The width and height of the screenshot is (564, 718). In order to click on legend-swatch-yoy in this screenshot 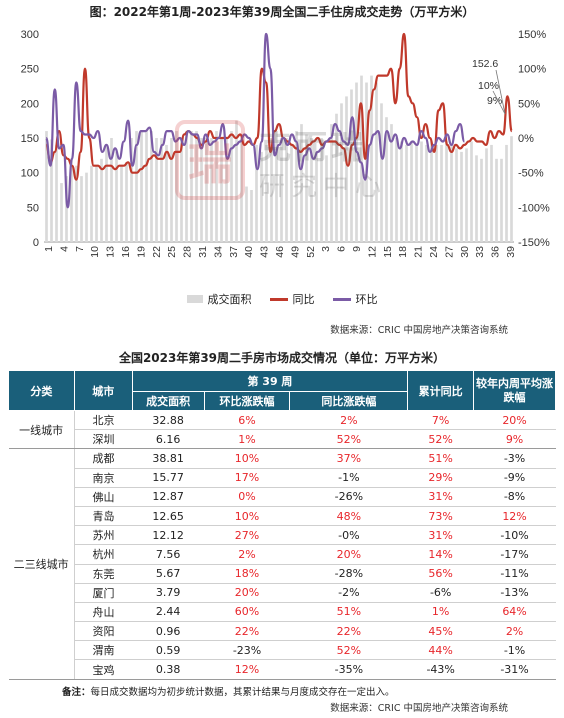, I will do `click(278, 299)`.